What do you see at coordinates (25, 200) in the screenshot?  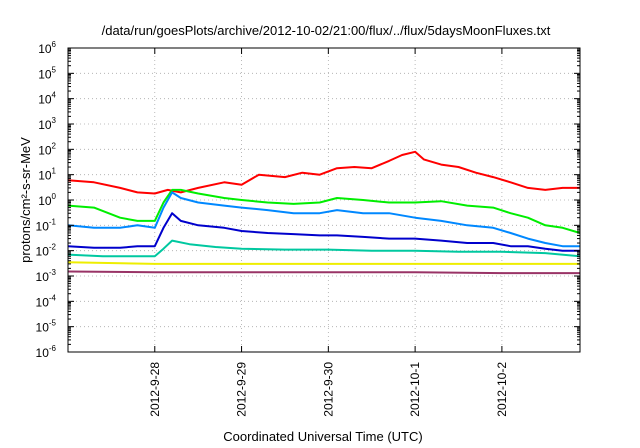 I see `y-axis-title: protons/cm²-s-sr-MeV` at bounding box center [25, 200].